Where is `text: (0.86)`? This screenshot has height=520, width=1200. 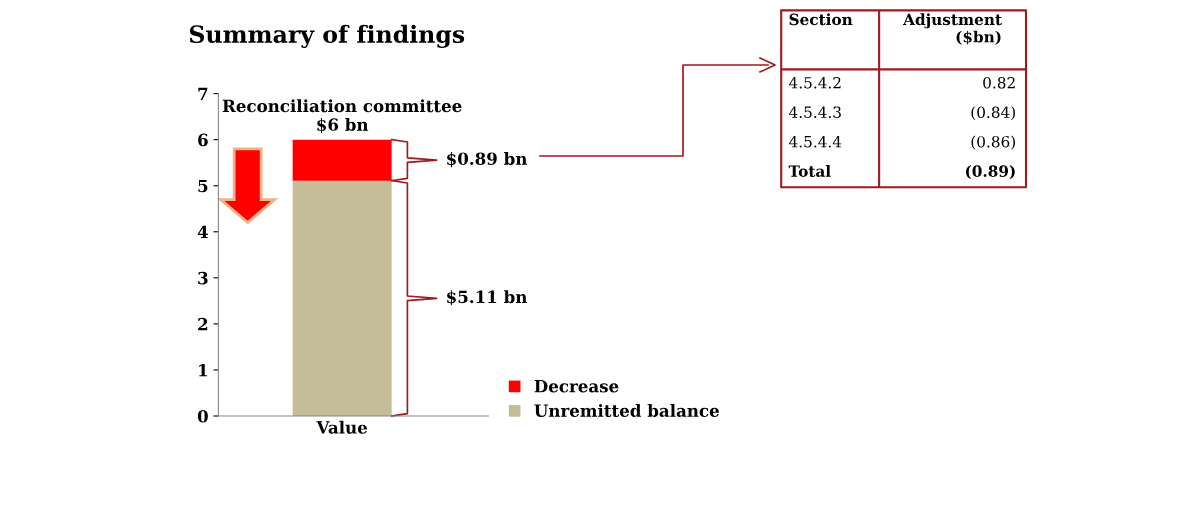 text: (0.86) is located at coordinates (993, 142).